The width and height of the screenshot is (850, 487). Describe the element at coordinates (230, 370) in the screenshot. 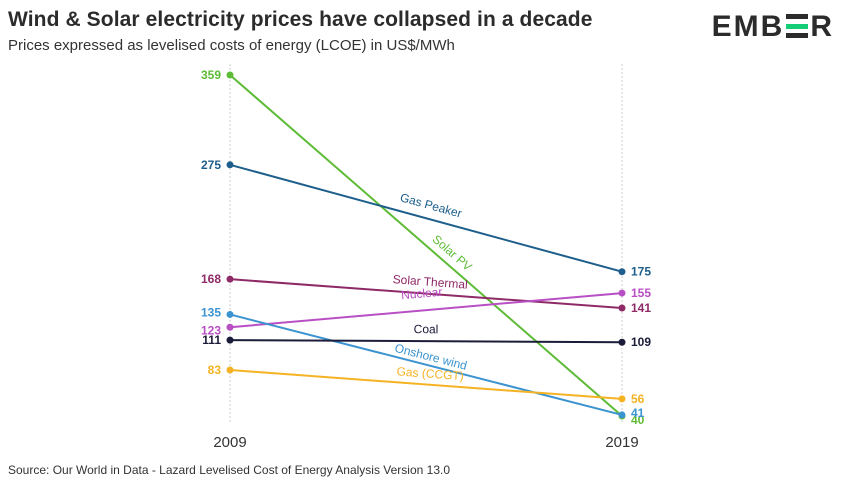

I see `point-2009-gas-ccgt` at that location.